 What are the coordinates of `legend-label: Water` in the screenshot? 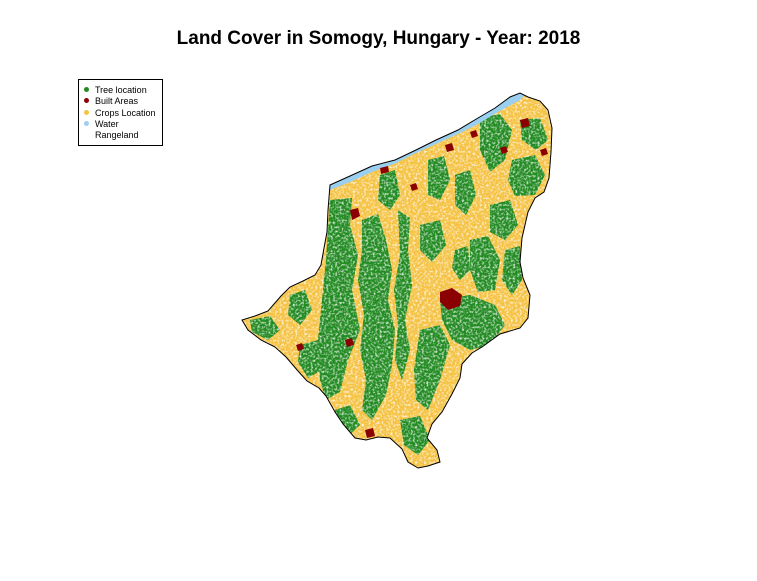 It's located at (107, 124).